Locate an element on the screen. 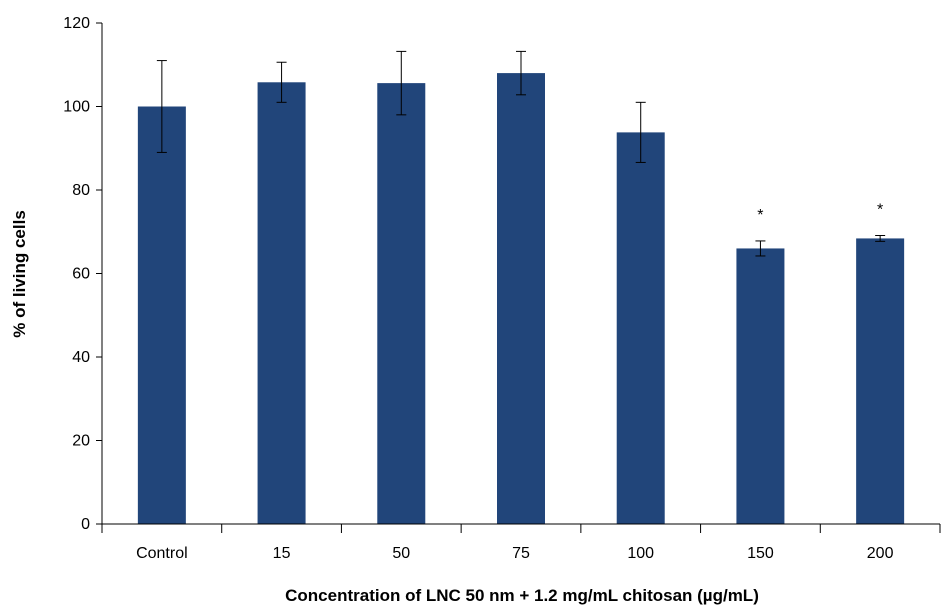  x-ticks-group: Control 15 50 75 100 150 200 is located at coordinates (521, 543).